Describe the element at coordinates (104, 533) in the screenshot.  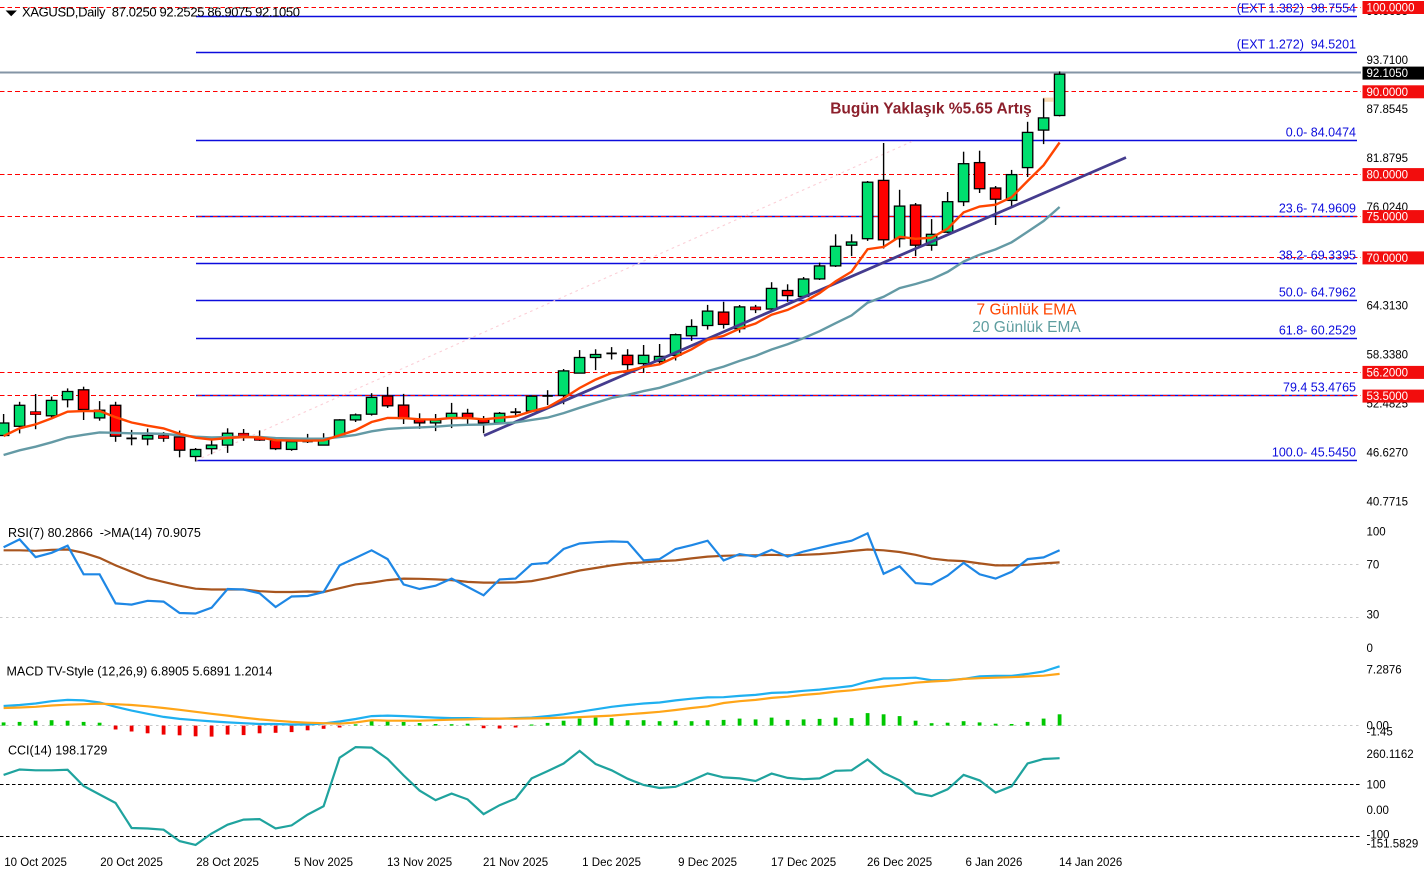
I see `svg-text:RSI(7) 80.2866 ->MA(14) 70.90: RSI(7) 80.2866 ->MA(14) 70.9075` at that location.